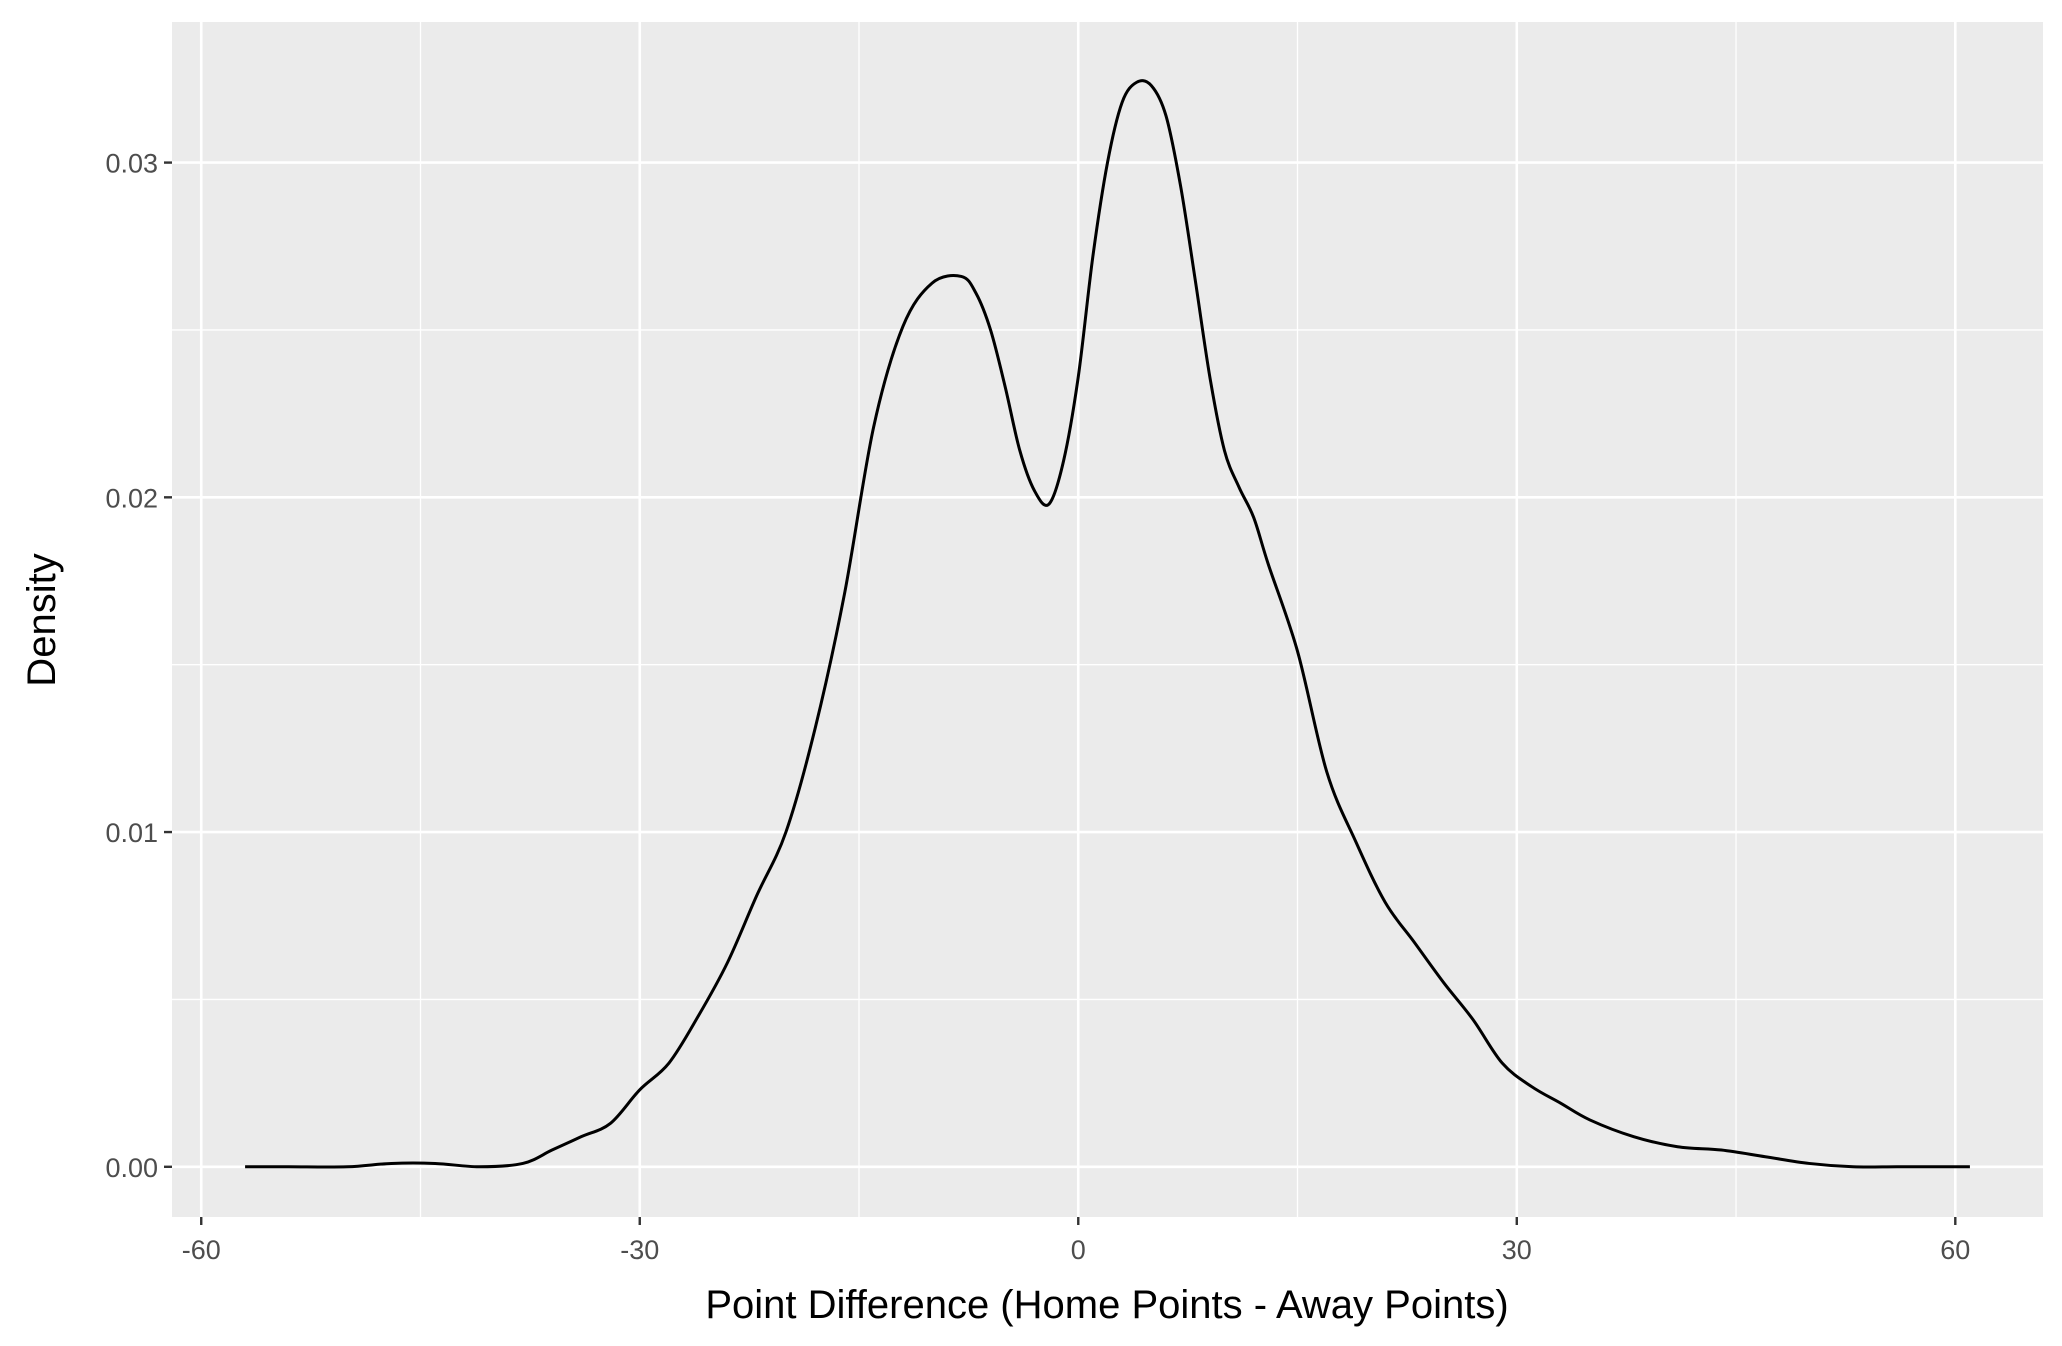  What do you see at coordinates (42, 619) in the screenshot?
I see `y-axis-title: Density` at bounding box center [42, 619].